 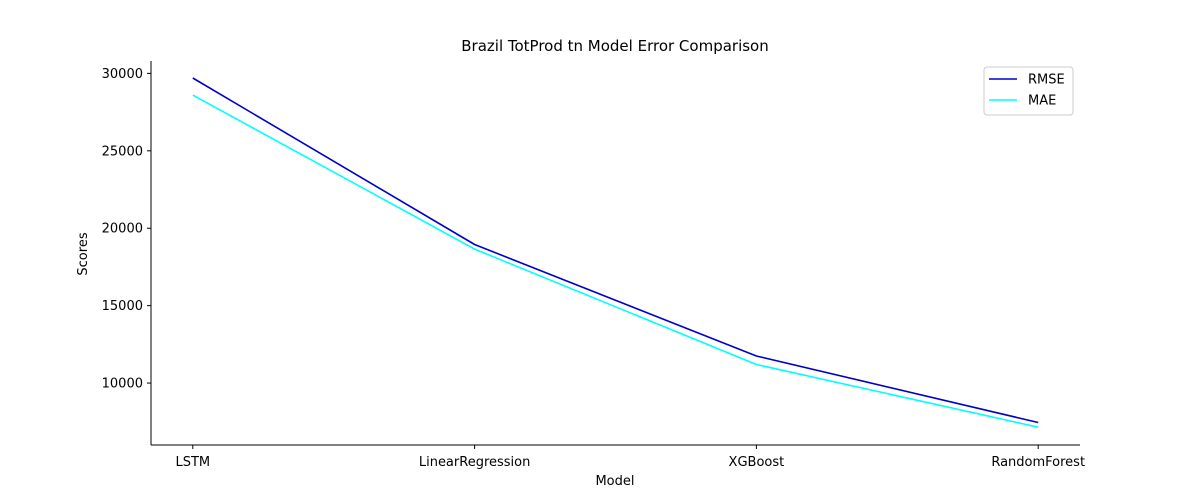 I want to click on x-tick-label: LinearRegression, so click(x=475, y=462).